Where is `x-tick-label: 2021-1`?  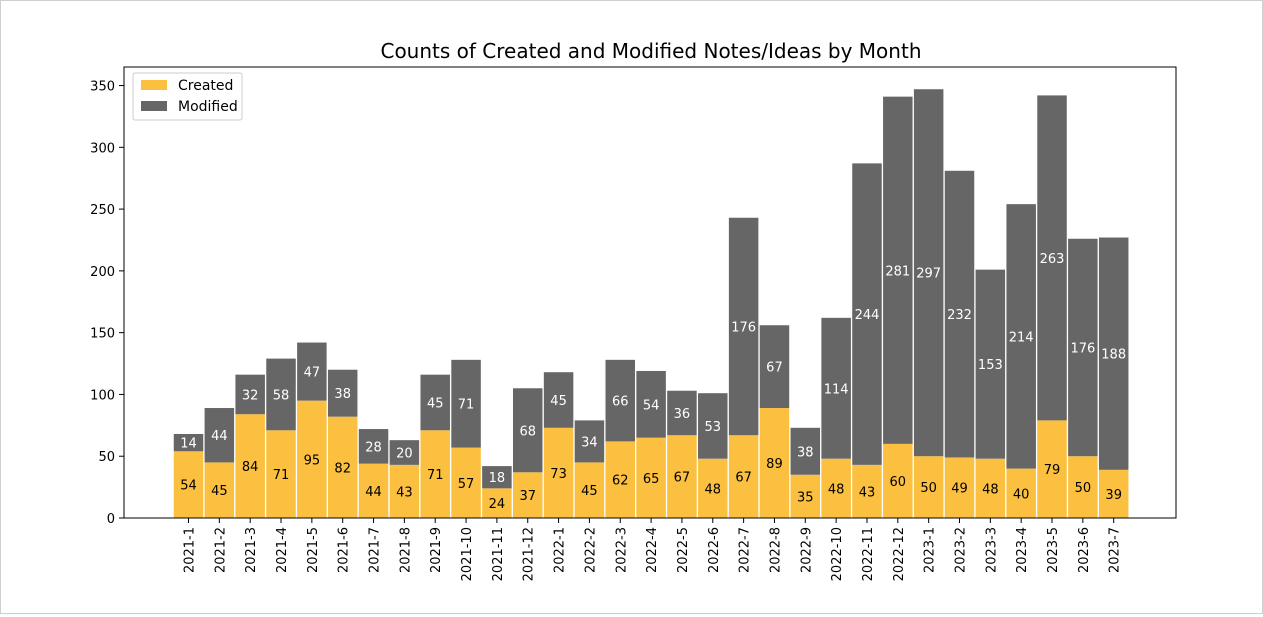
x-tick-label: 2021-1 is located at coordinates (190, 550).